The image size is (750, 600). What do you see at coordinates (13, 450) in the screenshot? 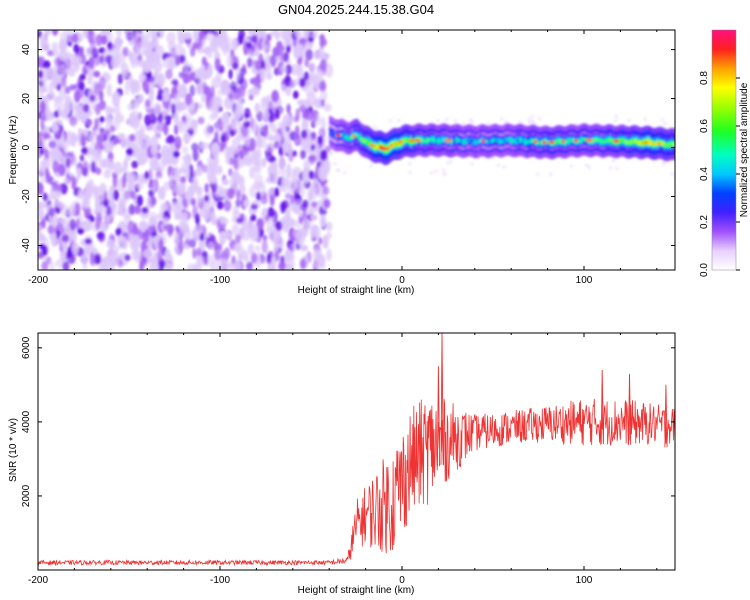
I see `snr-y-label: SNR (10 * v/v)` at bounding box center [13, 450].